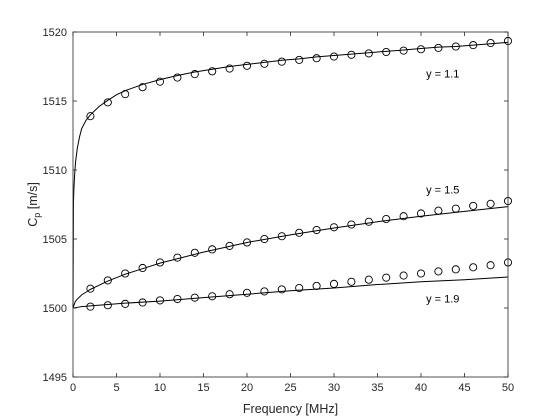  Describe the element at coordinates (55, 378) in the screenshot. I see `y-tick-label: 1495` at that location.